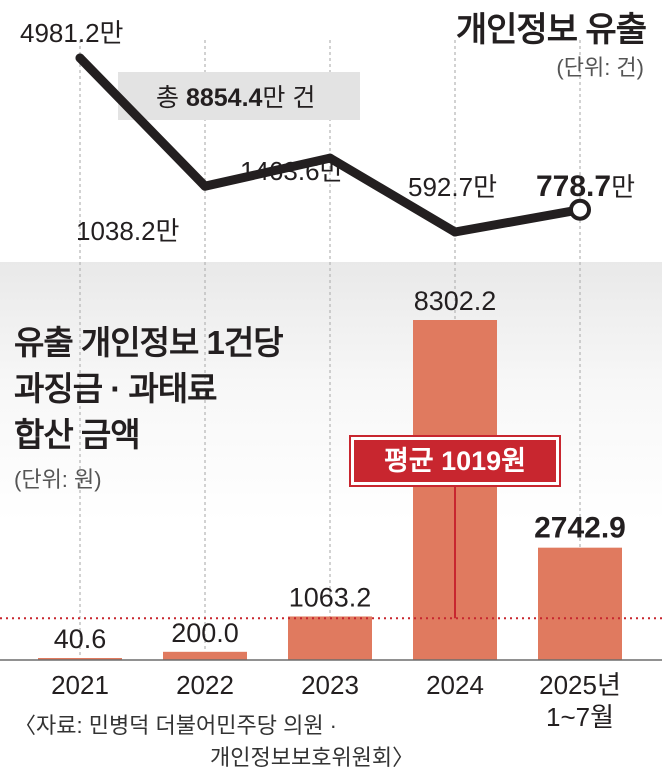 The height and width of the screenshot is (780, 662). Describe the element at coordinates (115, 388) in the screenshot. I see `bar-chart-title-line-2: 과징금 · 과태료` at that location.